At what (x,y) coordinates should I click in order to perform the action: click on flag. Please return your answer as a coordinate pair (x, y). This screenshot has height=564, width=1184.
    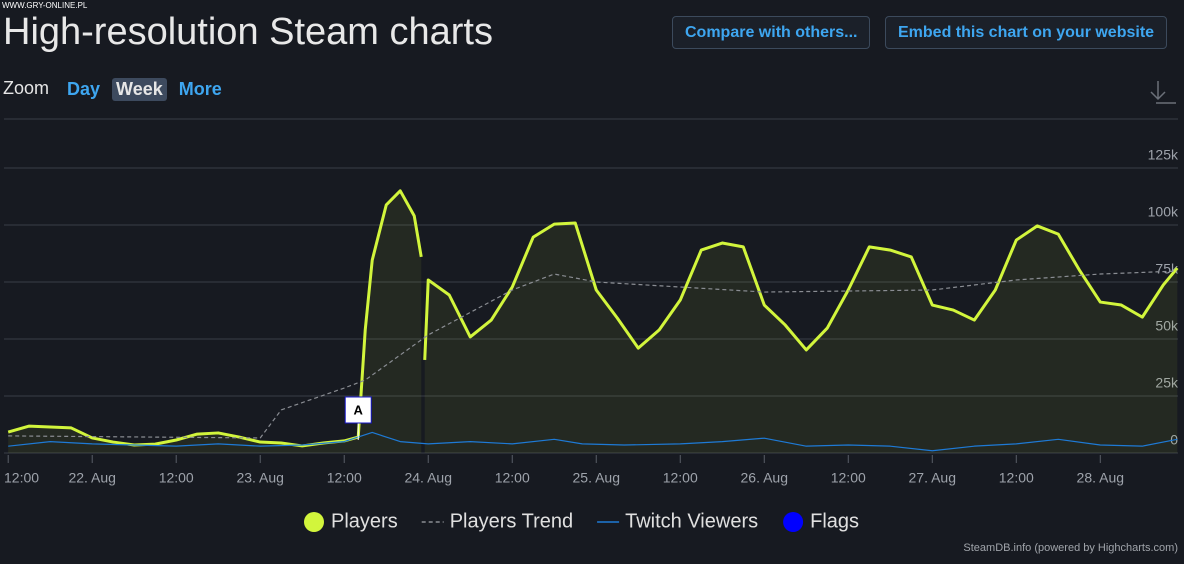
    Looking at the image, I should click on (358, 410).